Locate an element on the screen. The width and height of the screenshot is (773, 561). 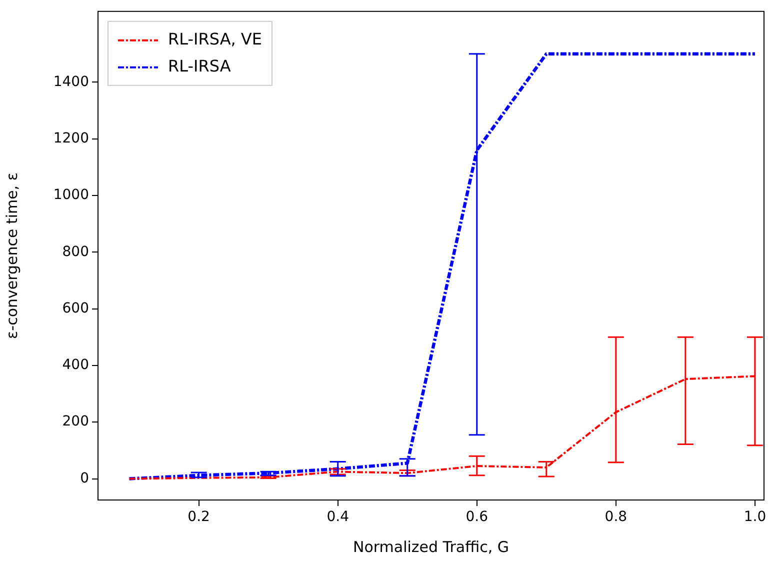
legend-label: RL-IRSA, VE is located at coordinates (215, 39).